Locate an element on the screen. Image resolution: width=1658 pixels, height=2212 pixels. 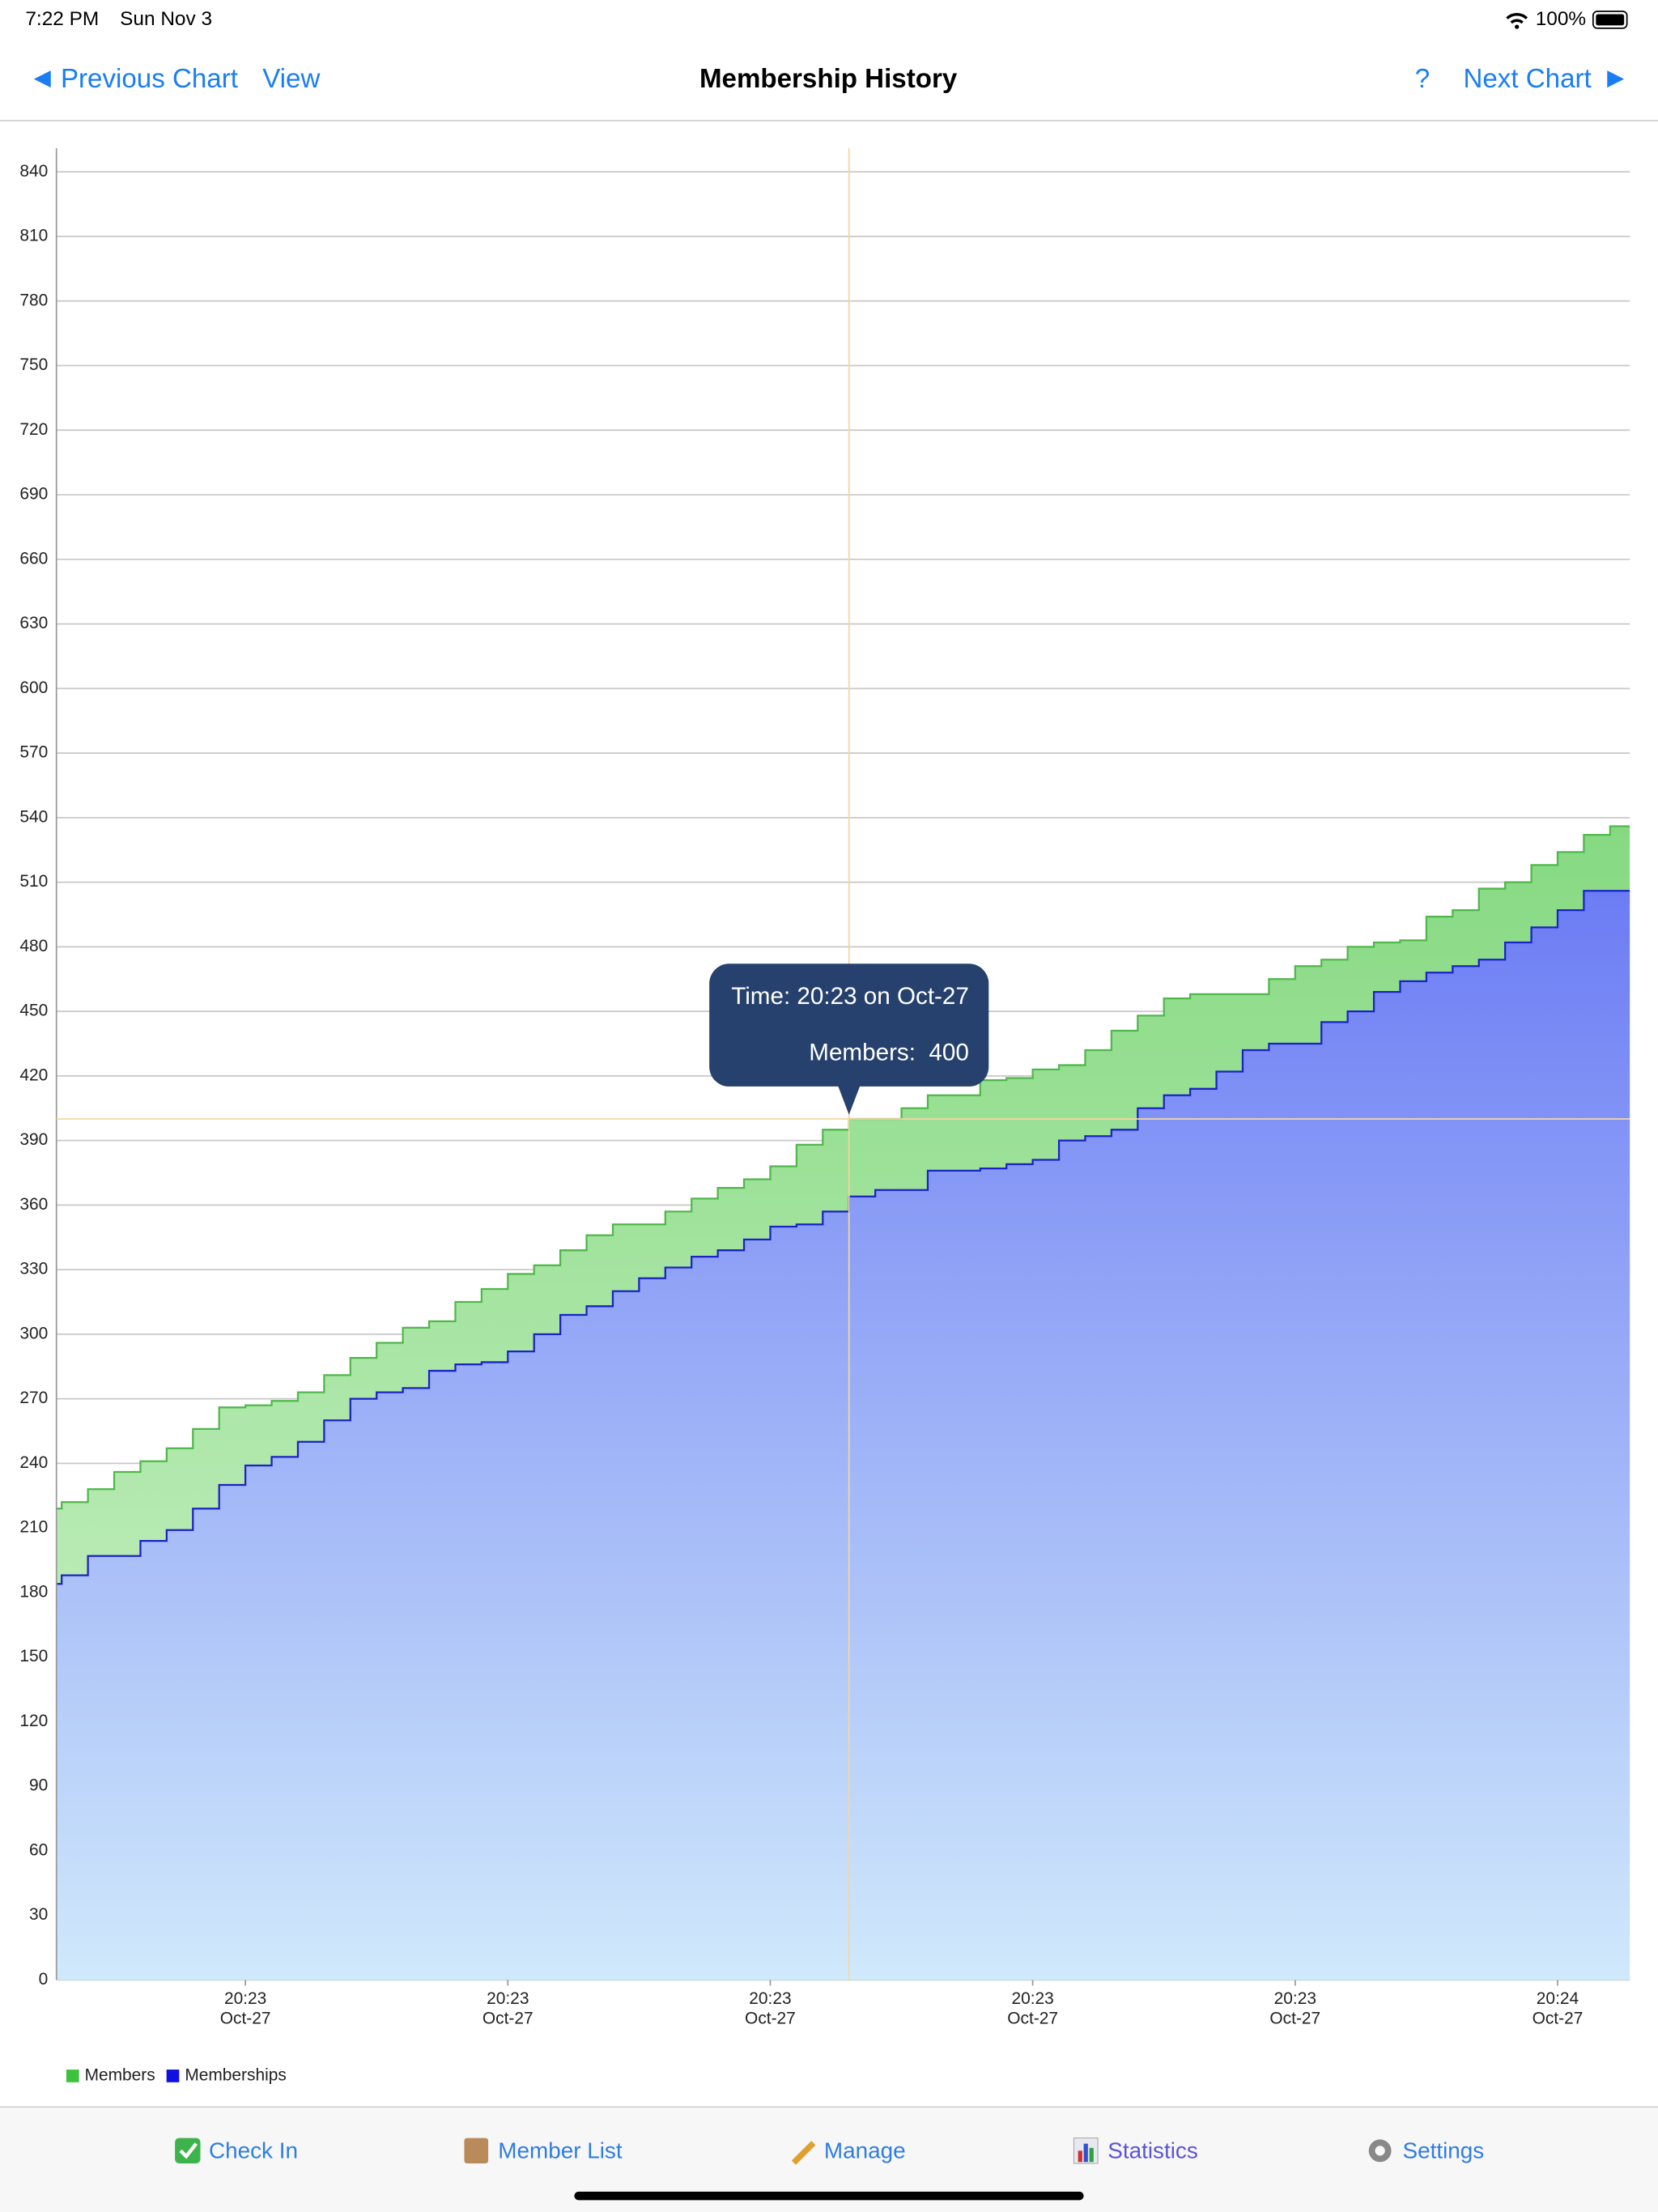
y-tick-label: 180 is located at coordinates (33, 1591).